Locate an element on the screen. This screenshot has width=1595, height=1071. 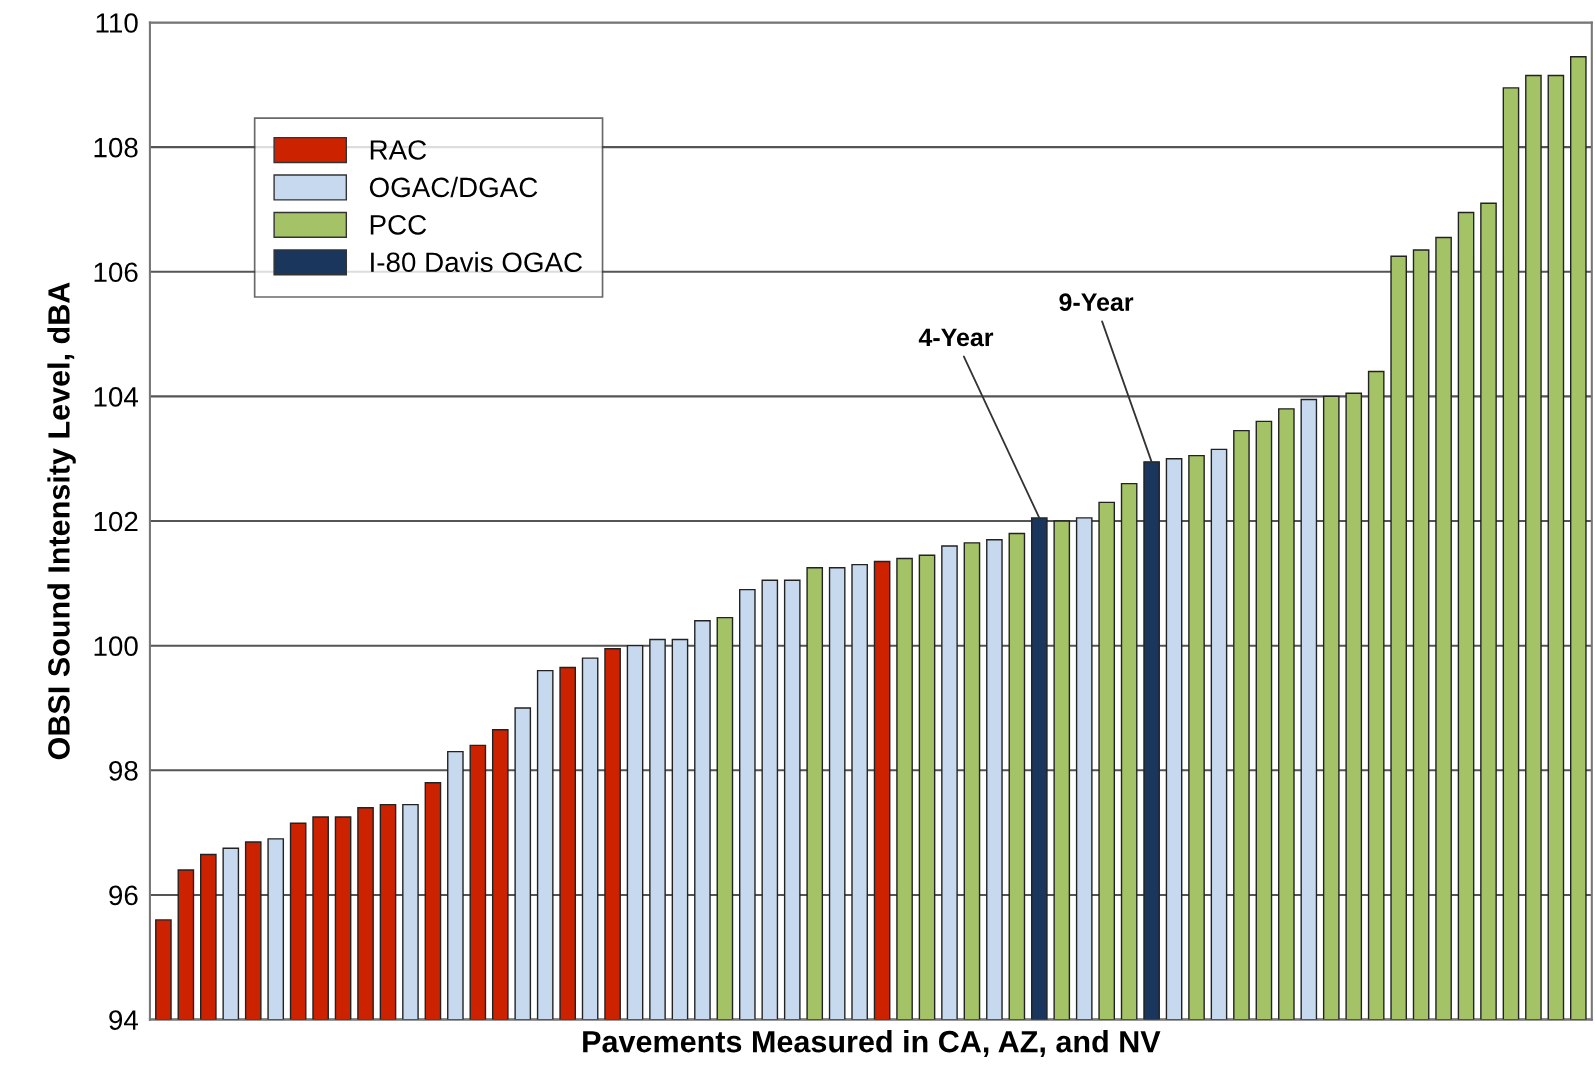
y-tick-label: 98 is located at coordinates (123, 770).